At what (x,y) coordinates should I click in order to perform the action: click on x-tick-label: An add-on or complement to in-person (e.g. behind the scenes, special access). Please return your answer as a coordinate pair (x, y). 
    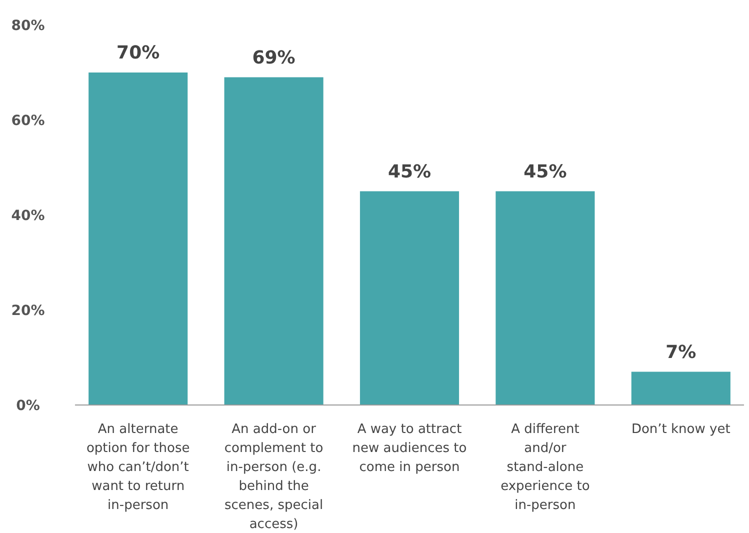
    Looking at the image, I should click on (274, 477).